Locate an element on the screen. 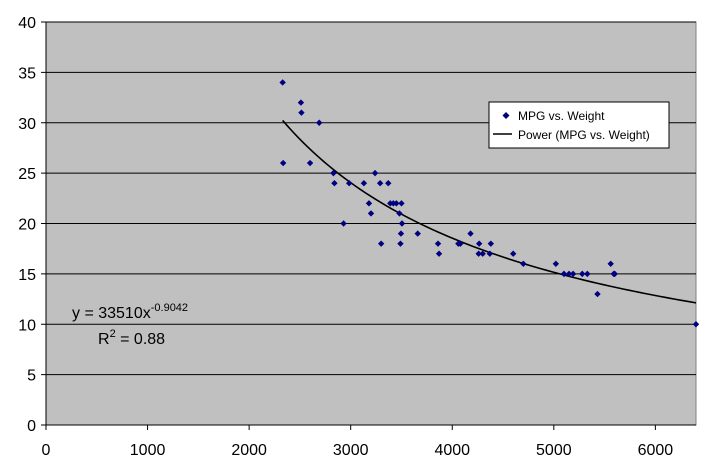  y-tick-label: 20 is located at coordinates (27, 225).